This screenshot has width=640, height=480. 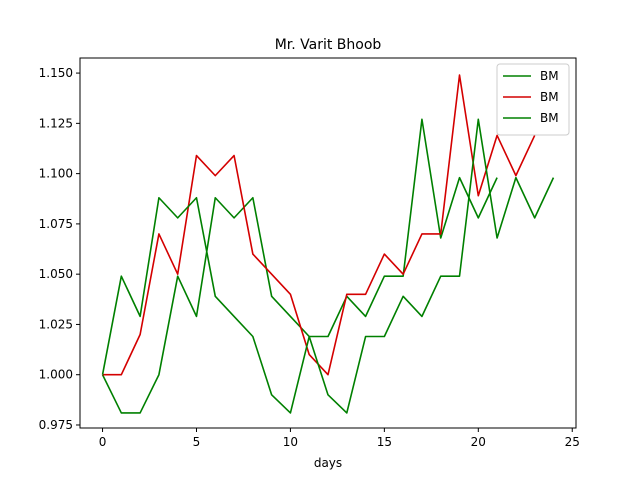 I want to click on legend-label-3: BM, so click(x=549, y=118).